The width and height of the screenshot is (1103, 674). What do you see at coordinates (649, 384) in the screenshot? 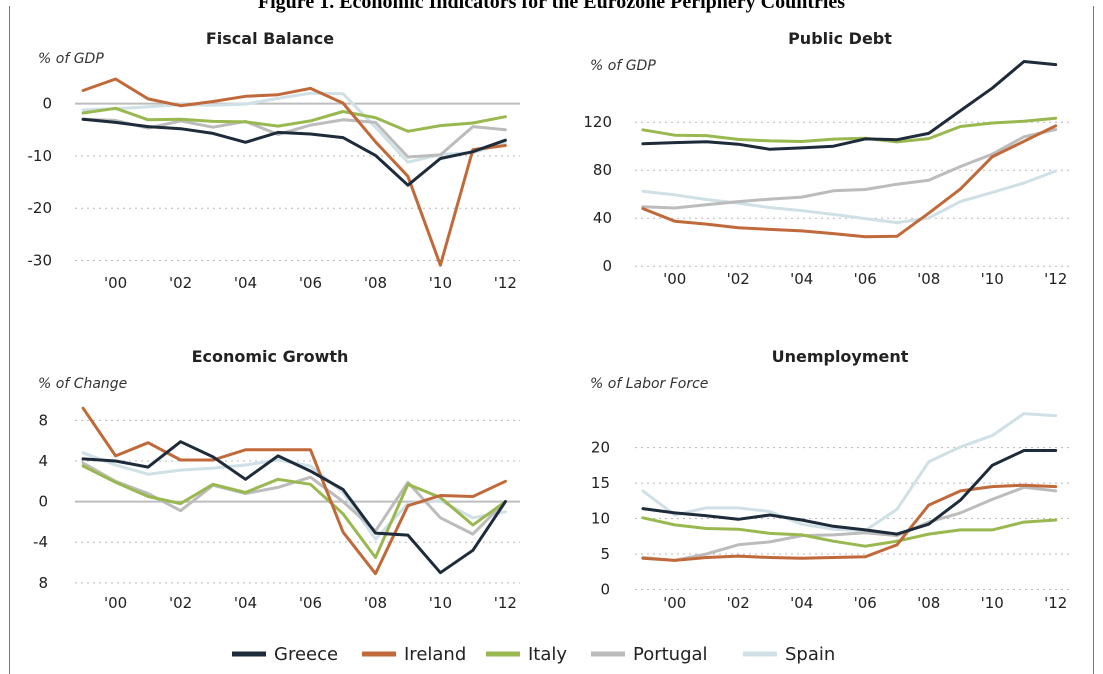
I see `y-axis-label: % of Labor Force` at bounding box center [649, 384].